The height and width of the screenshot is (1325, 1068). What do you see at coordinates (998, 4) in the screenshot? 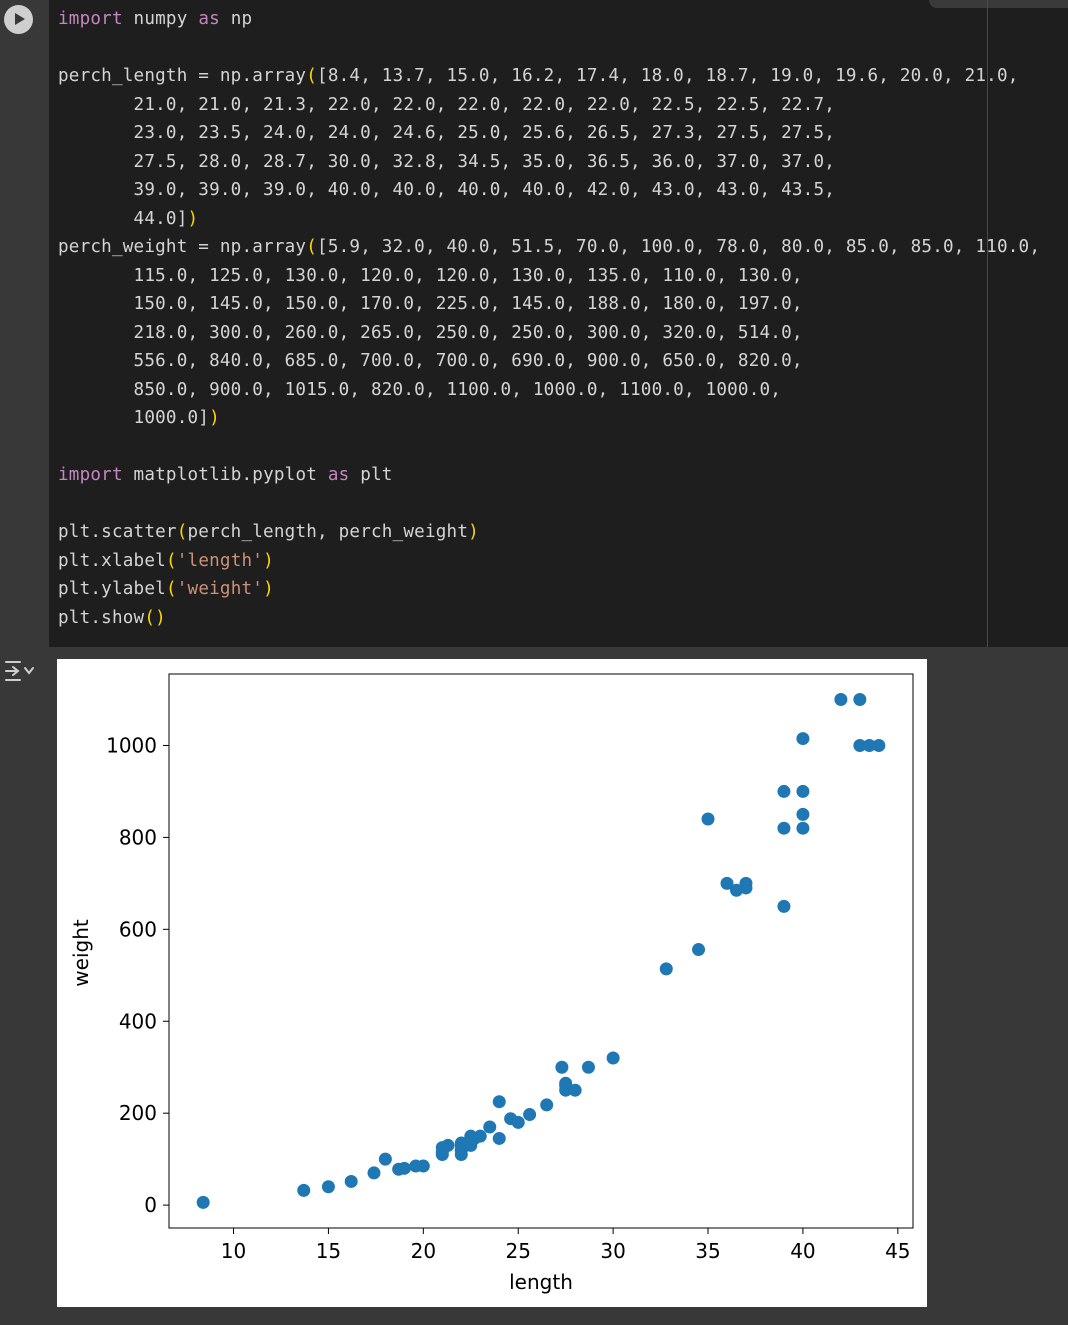
I see `cell-toolbar-stub` at bounding box center [998, 4].